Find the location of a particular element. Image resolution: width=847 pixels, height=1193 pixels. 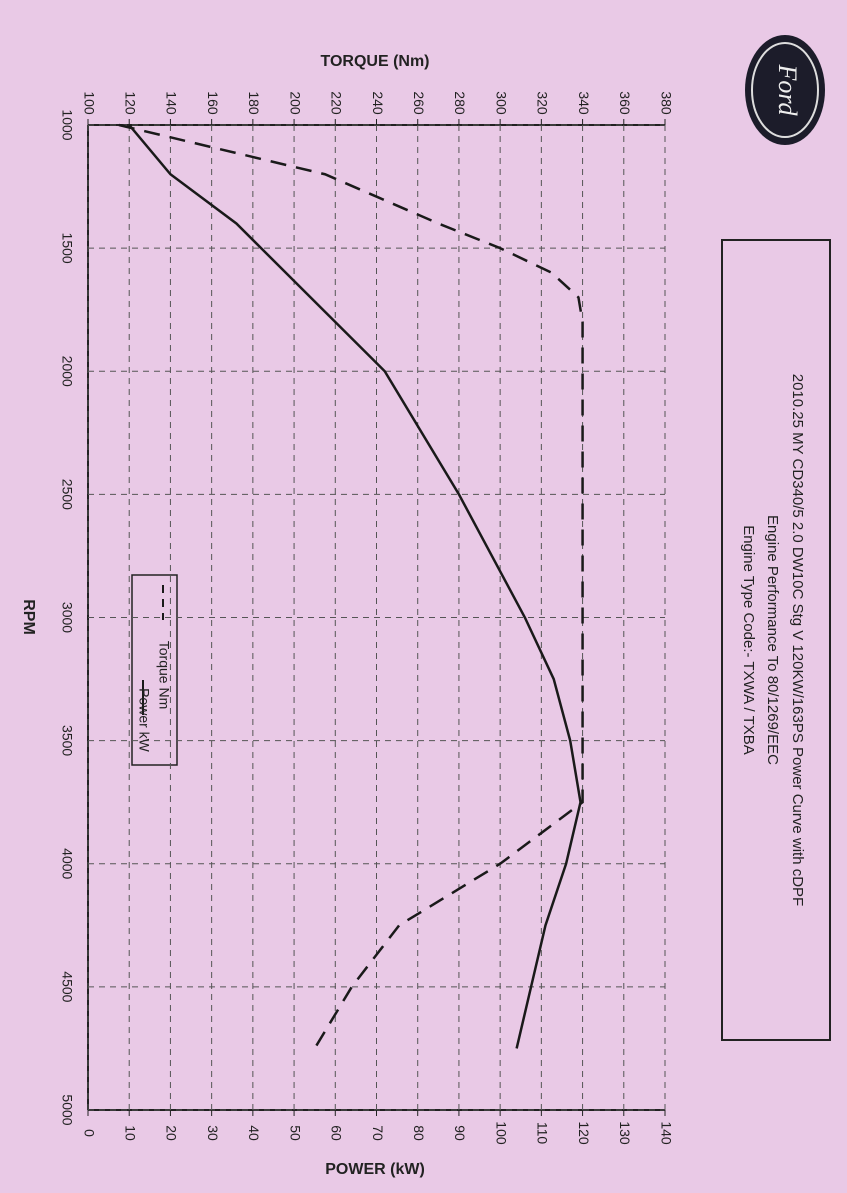

y2-tick-label: 50 is located at coordinates (295, 1133).